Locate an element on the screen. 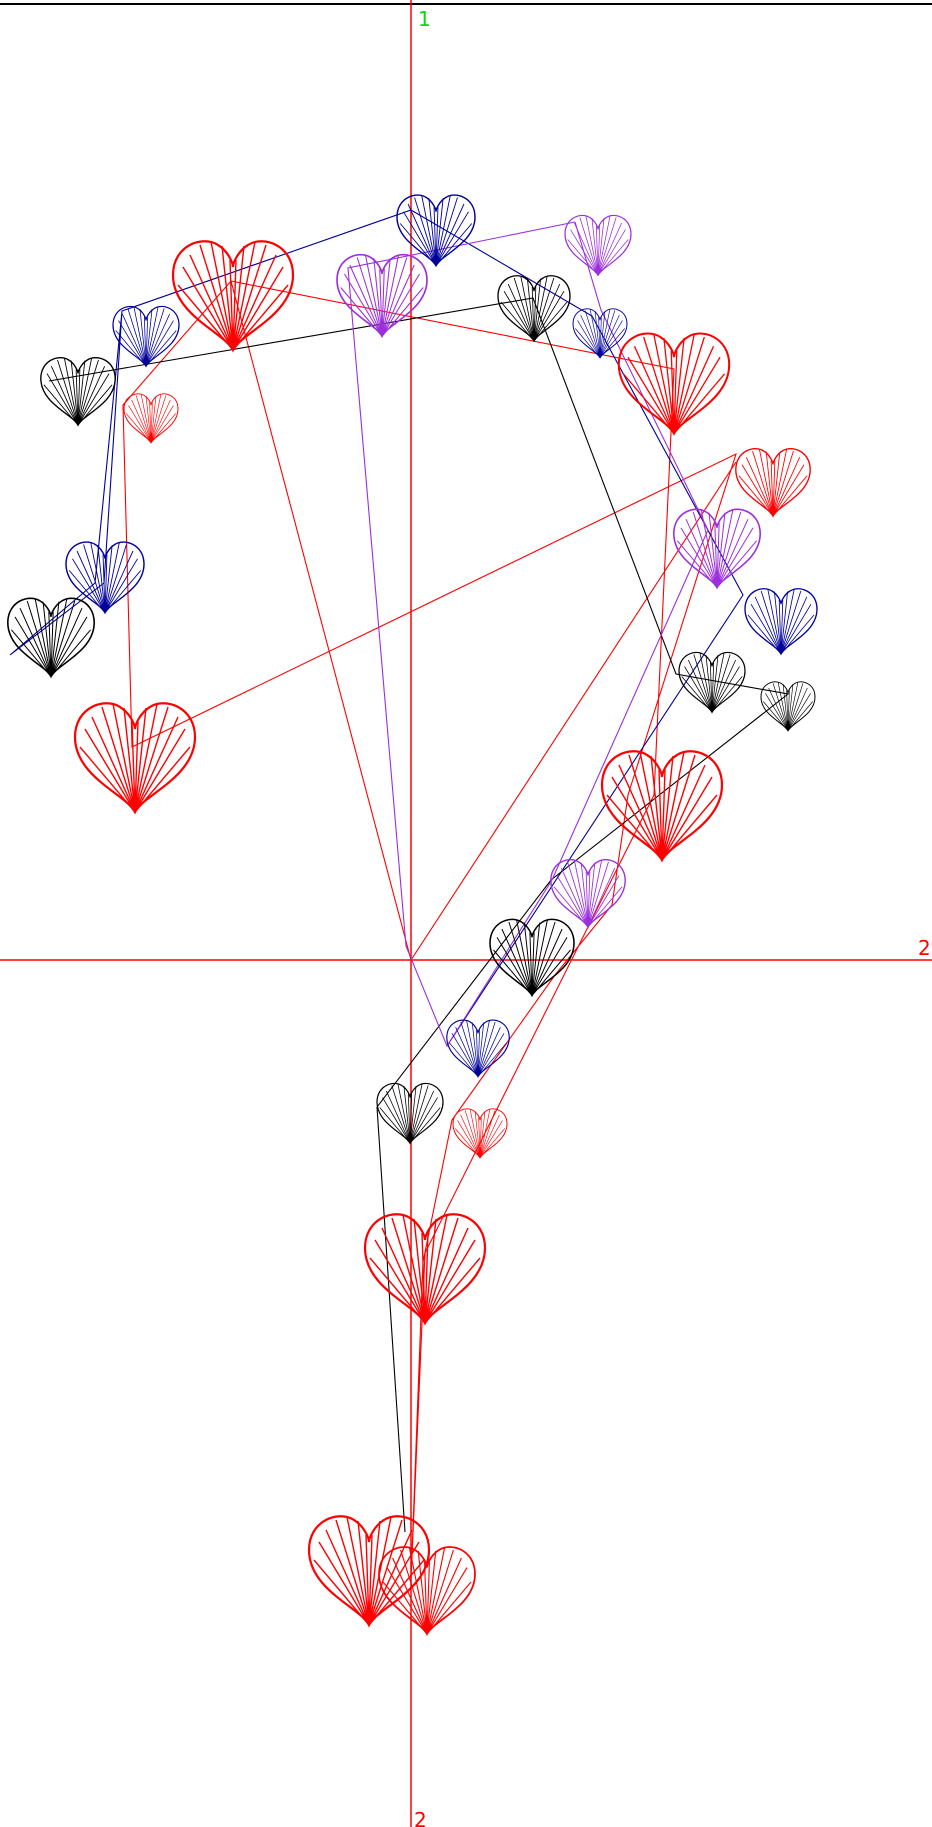 This screenshot has width=932, height=1827. axis-label-top: 1 is located at coordinates (424, 19).